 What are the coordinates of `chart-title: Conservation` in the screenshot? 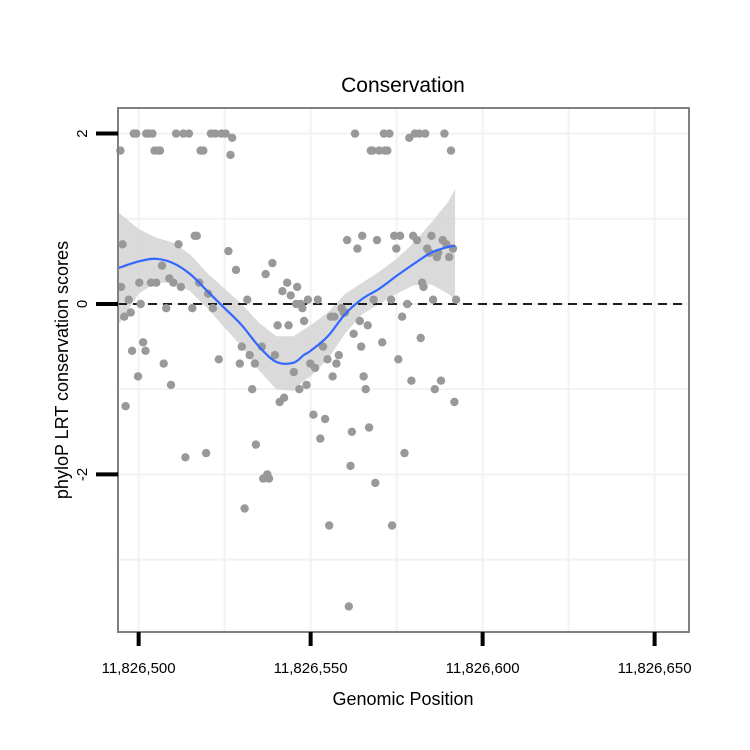 It's located at (403, 85).